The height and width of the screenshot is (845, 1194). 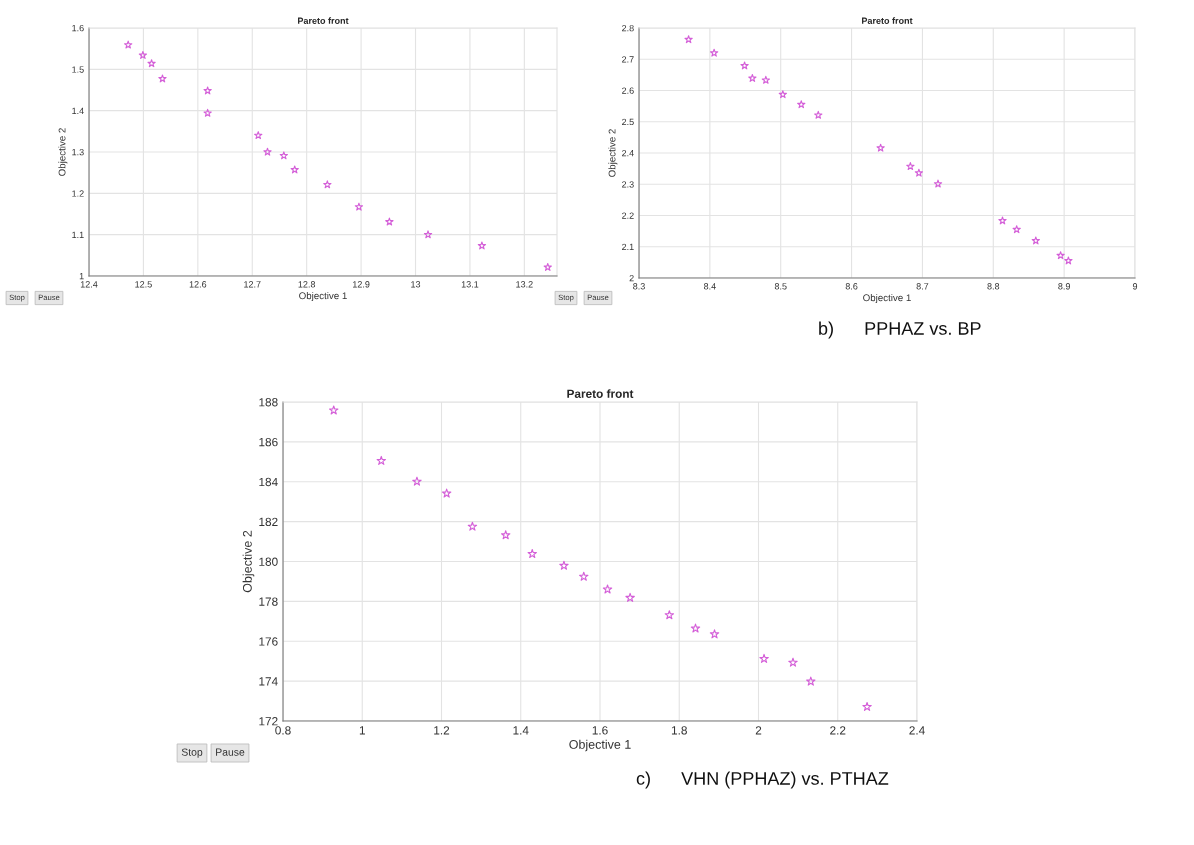 I want to click on x-tick-label: 1, so click(x=362, y=730).